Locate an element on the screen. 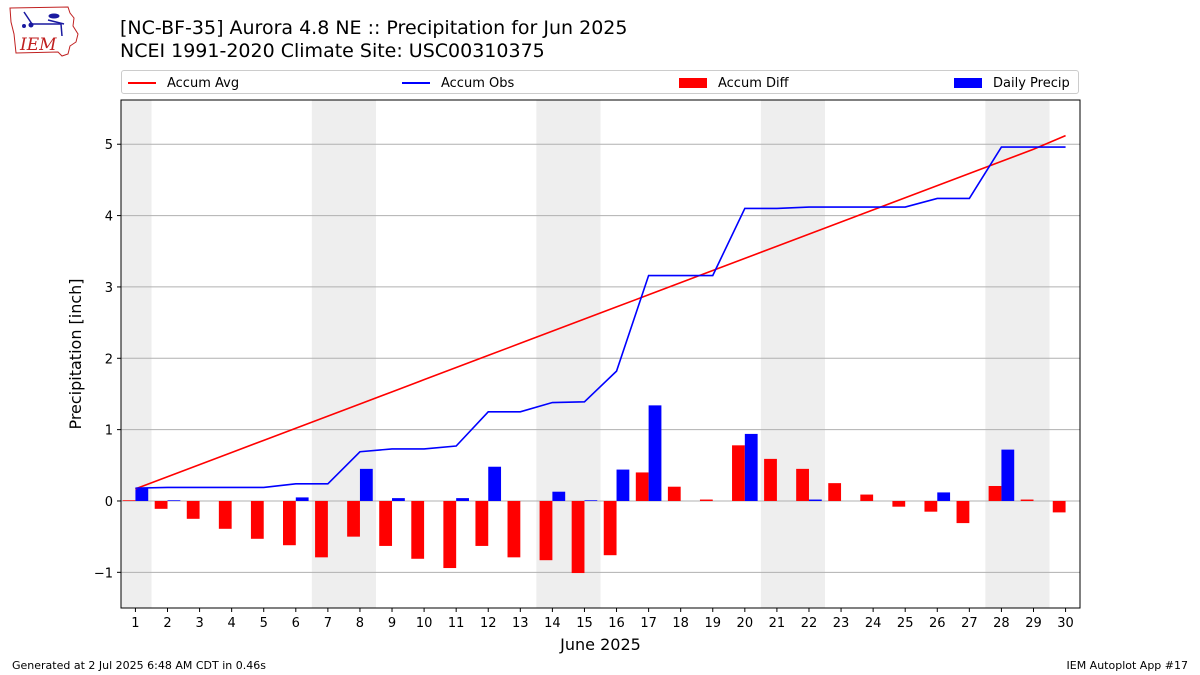 Image resolution: width=1200 pixels, height=675 pixels. y-tick-label: 1 is located at coordinates (109, 431).